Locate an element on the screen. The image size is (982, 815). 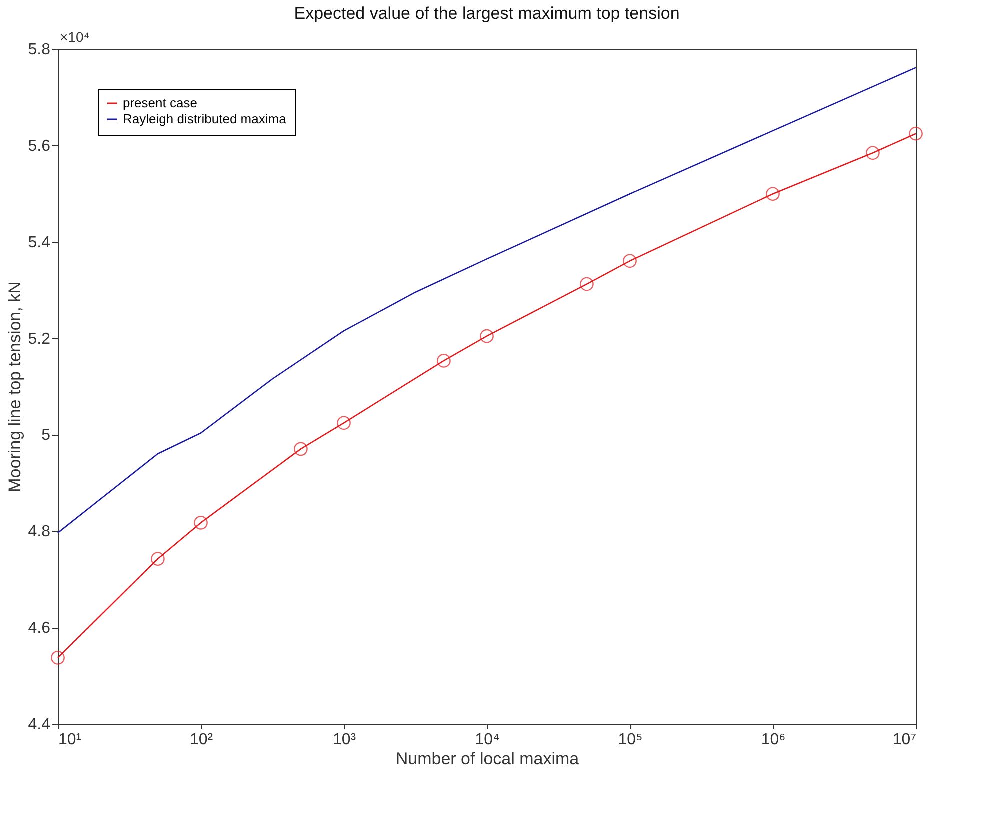
y-tick-label: 5.6 is located at coordinates (39, 146).